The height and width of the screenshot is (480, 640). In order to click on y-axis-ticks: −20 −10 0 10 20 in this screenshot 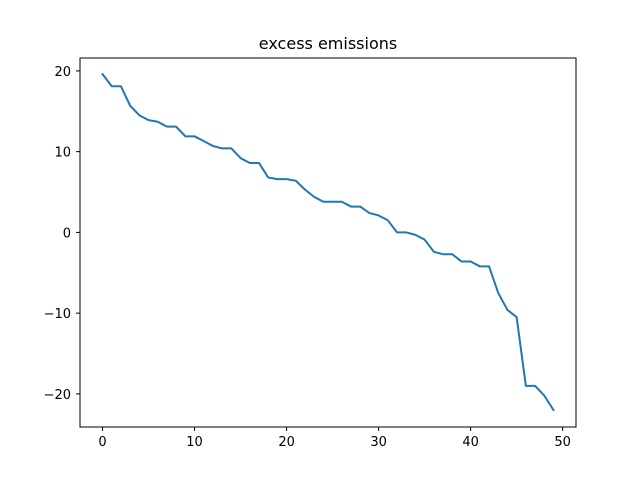, I will do `click(62, 234)`.